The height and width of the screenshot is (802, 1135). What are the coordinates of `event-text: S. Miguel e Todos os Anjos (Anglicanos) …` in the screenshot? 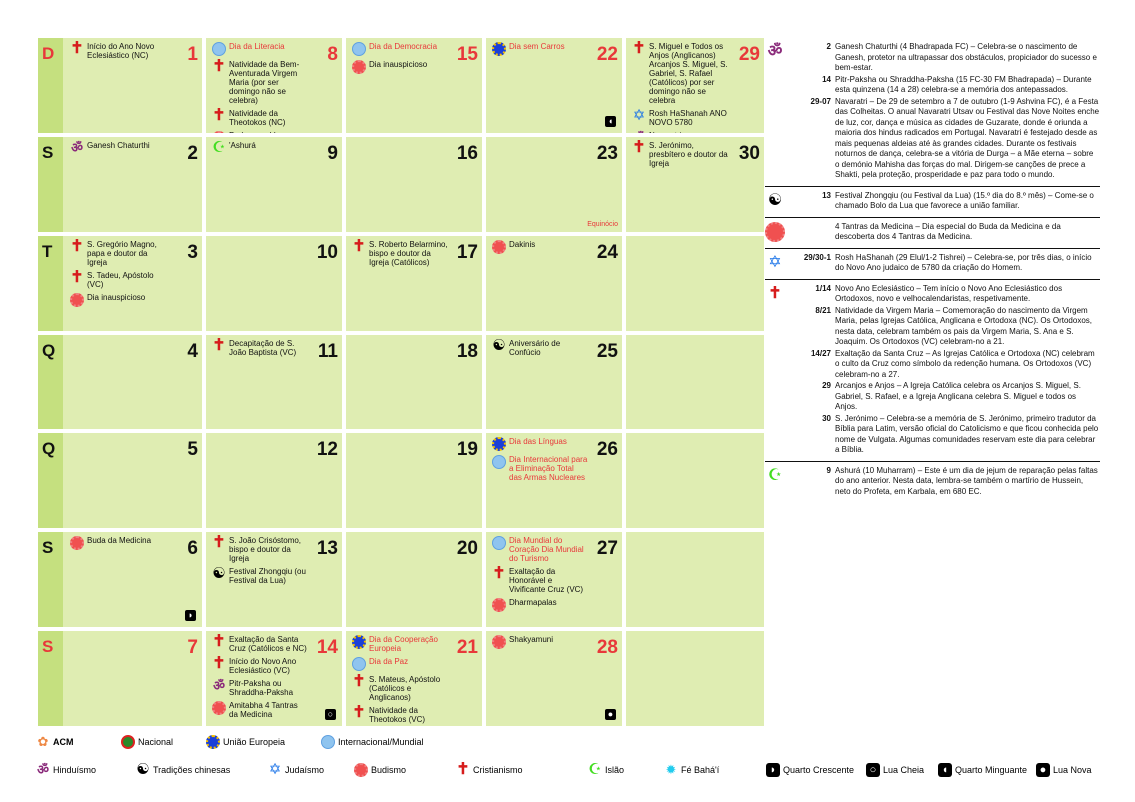 It's located at (688, 73).